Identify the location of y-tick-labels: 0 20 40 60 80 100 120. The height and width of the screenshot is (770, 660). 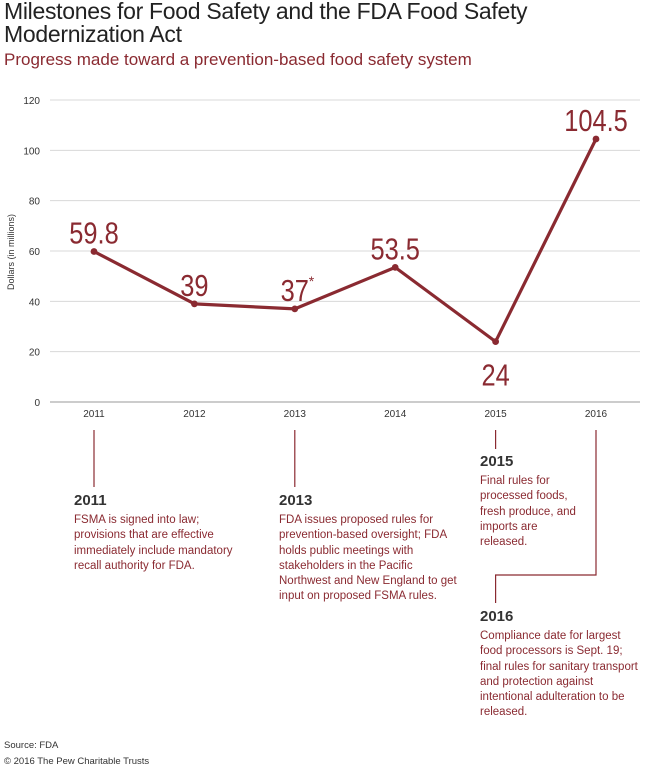
(31, 252).